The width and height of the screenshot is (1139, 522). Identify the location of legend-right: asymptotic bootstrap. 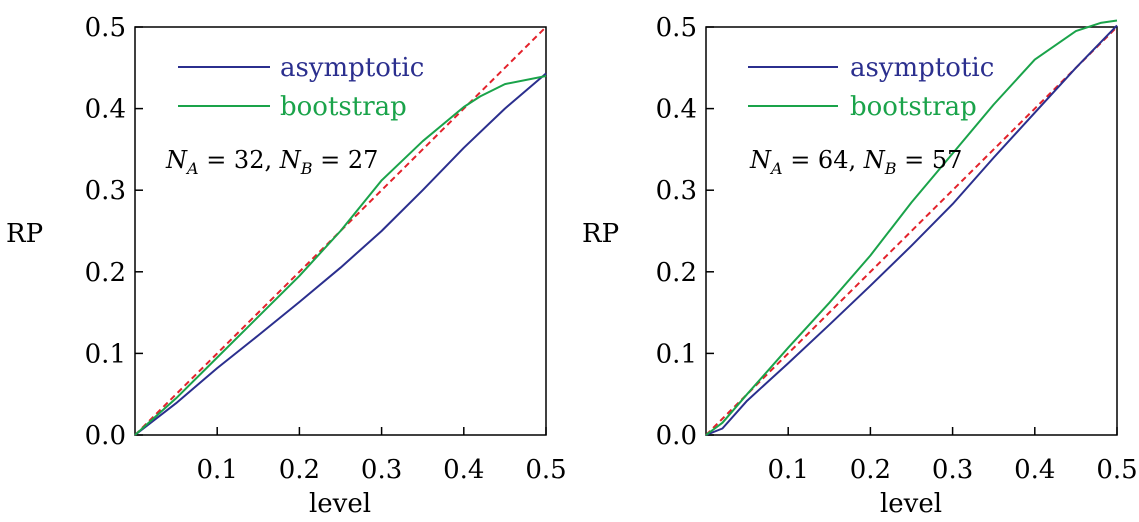
(871, 87).